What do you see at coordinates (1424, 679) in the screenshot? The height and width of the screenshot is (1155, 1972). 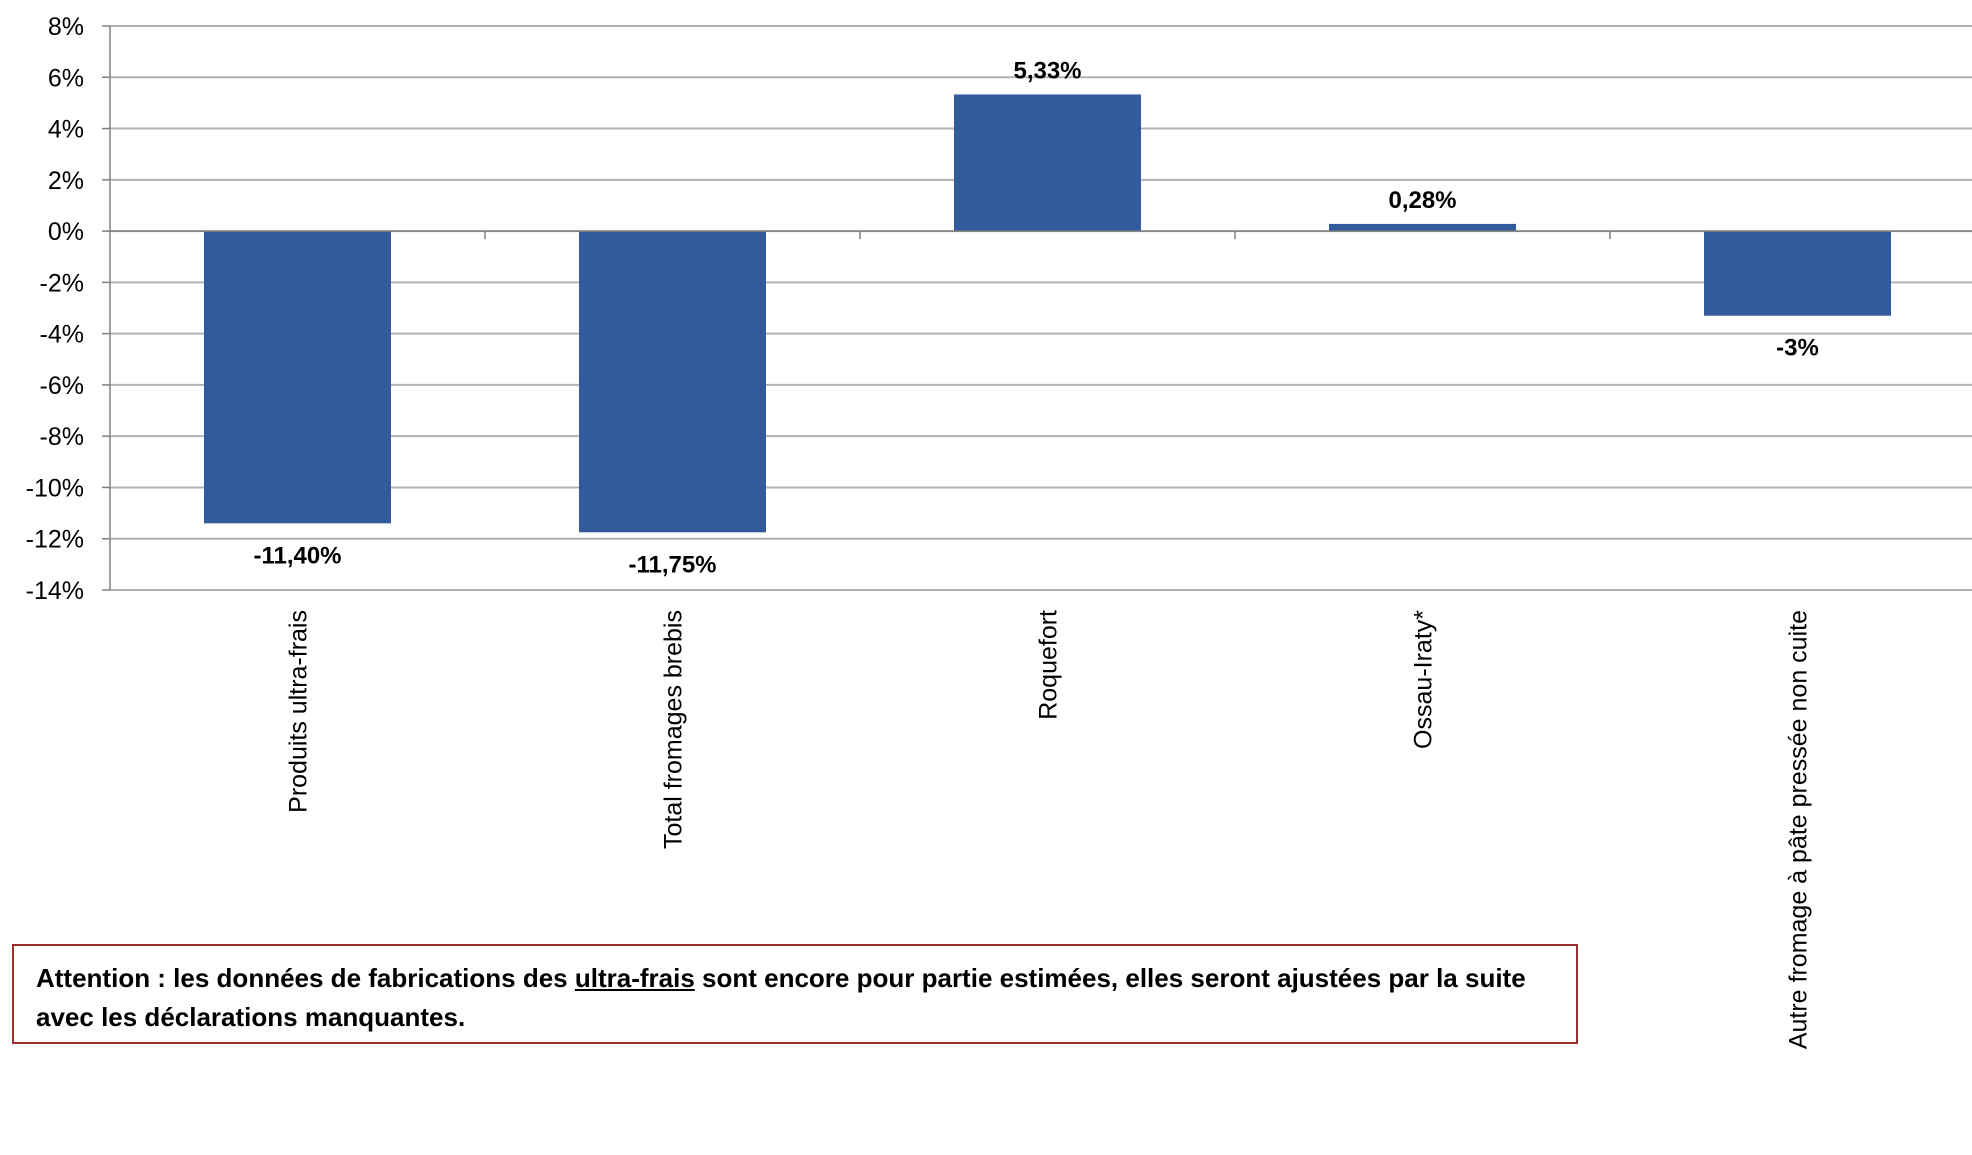 I see `category-label: Ossau-Iraty*` at bounding box center [1424, 679].